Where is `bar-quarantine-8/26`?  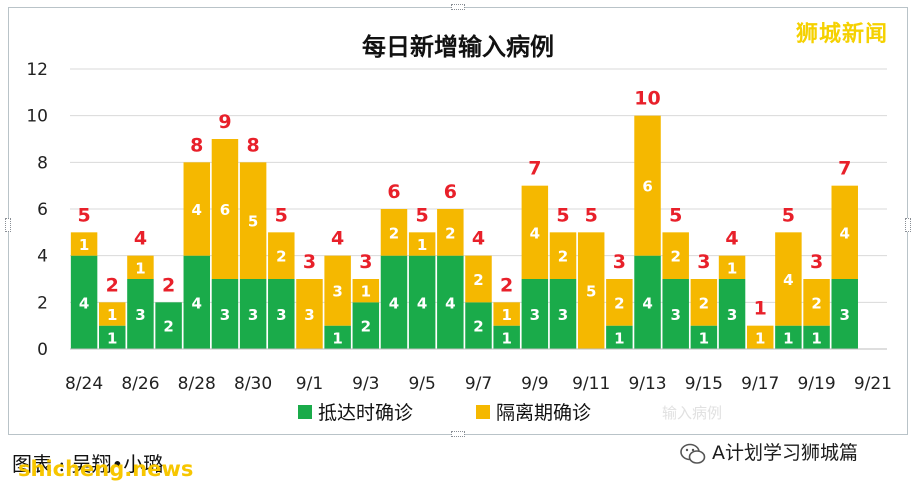 bar-quarantine-8/26 is located at coordinates (140, 267).